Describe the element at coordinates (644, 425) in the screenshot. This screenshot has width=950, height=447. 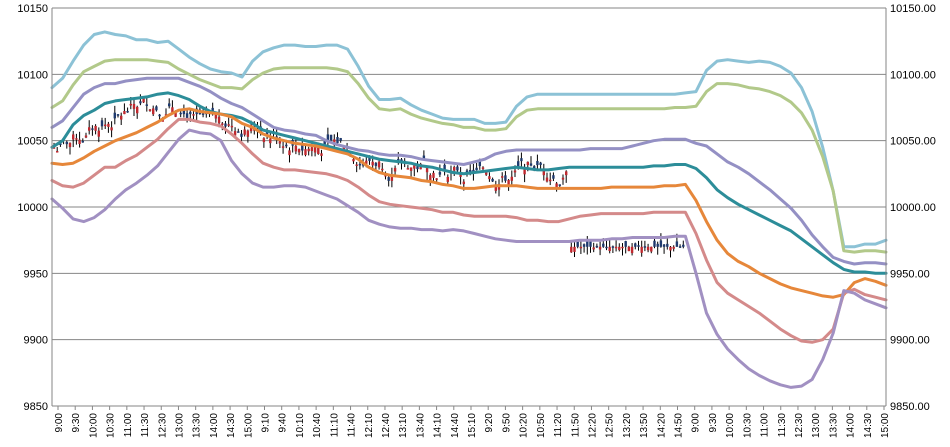
I see `x-tick-label: 13:50` at that location.